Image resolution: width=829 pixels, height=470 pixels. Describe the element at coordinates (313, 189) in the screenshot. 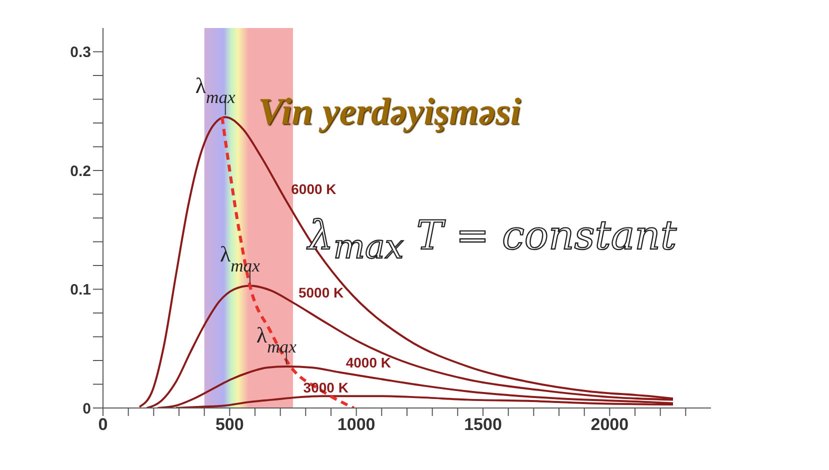

I see `series-label: 6000 K` at that location.